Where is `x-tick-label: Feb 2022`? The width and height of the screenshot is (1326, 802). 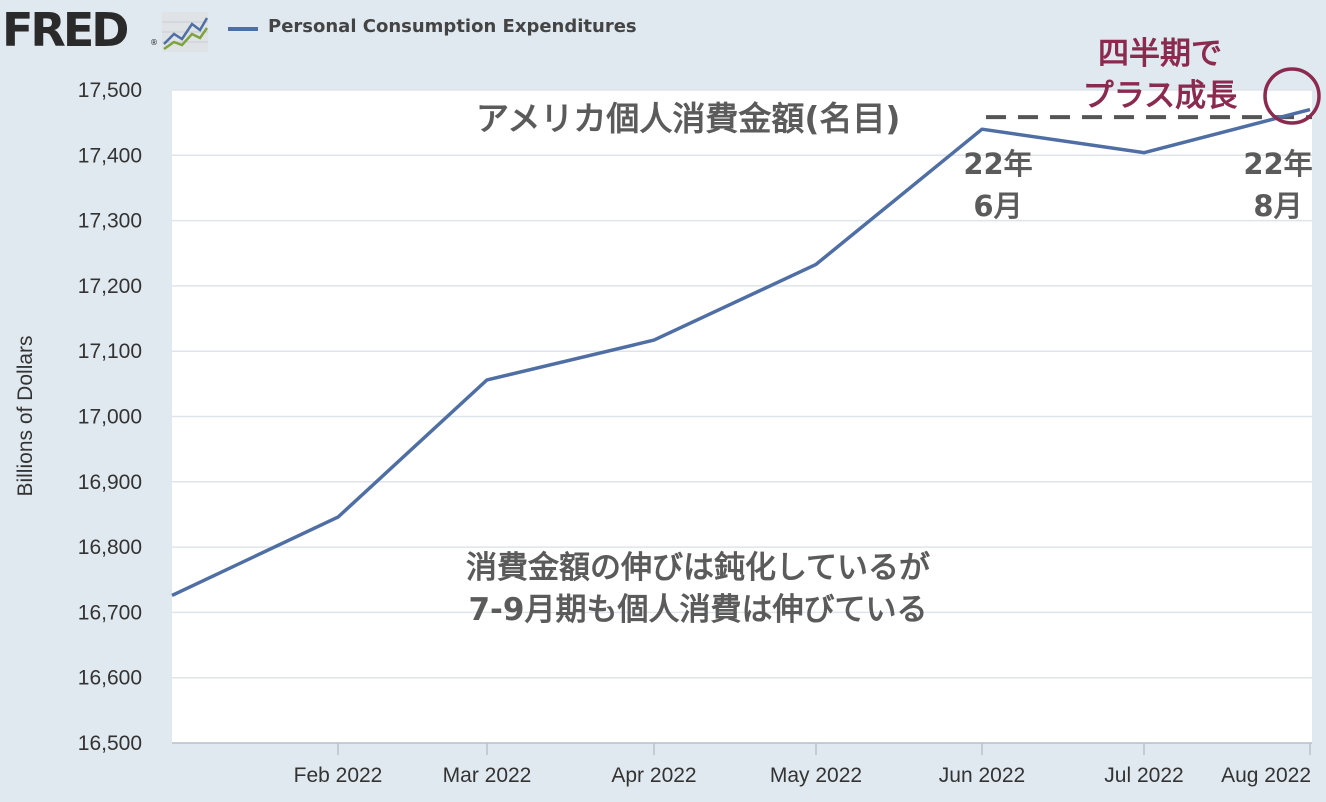 x-tick-label: Feb 2022 is located at coordinates (338, 775).